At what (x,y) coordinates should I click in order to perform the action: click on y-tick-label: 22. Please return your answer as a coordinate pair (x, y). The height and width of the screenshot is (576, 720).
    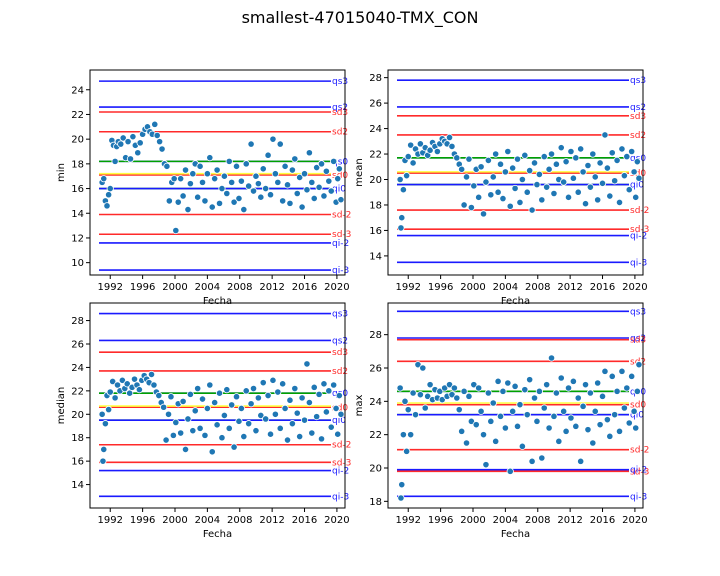
    Looking at the image, I should click on (77, 115).